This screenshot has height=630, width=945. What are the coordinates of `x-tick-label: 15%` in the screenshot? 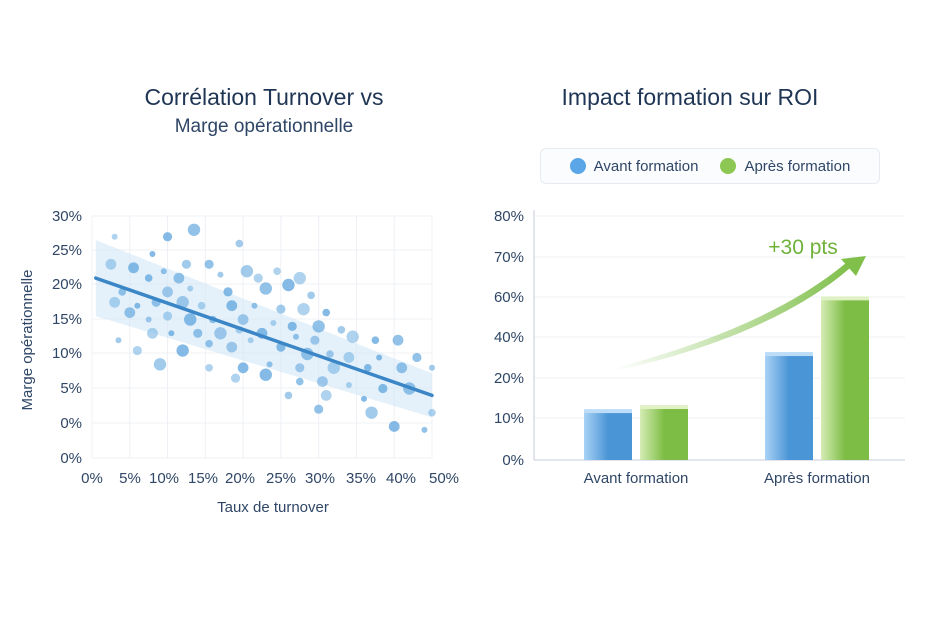 It's located at (203, 478).